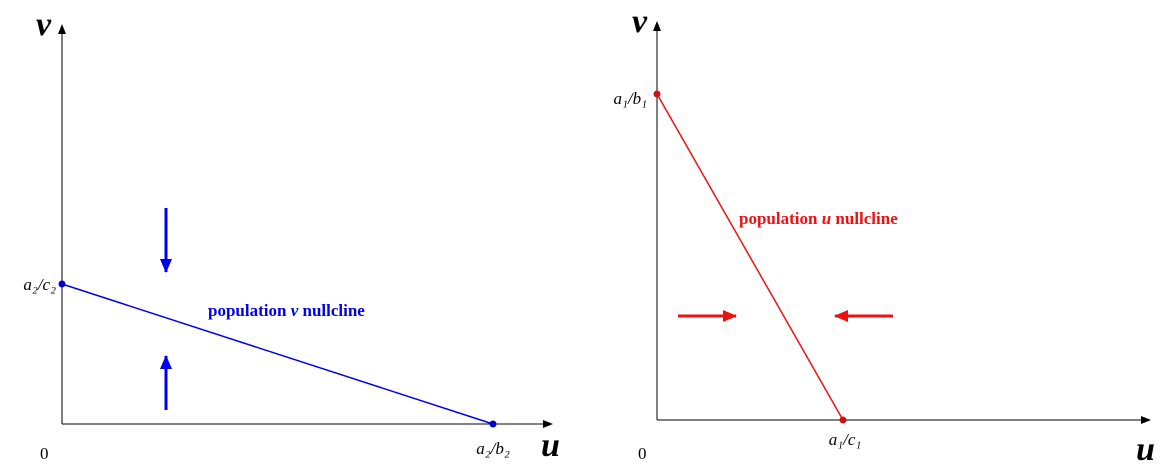 The width and height of the screenshot is (1167, 468). What do you see at coordinates (630, 98) in the screenshot?
I see `intercept-label: a₁/b₁` at bounding box center [630, 98].